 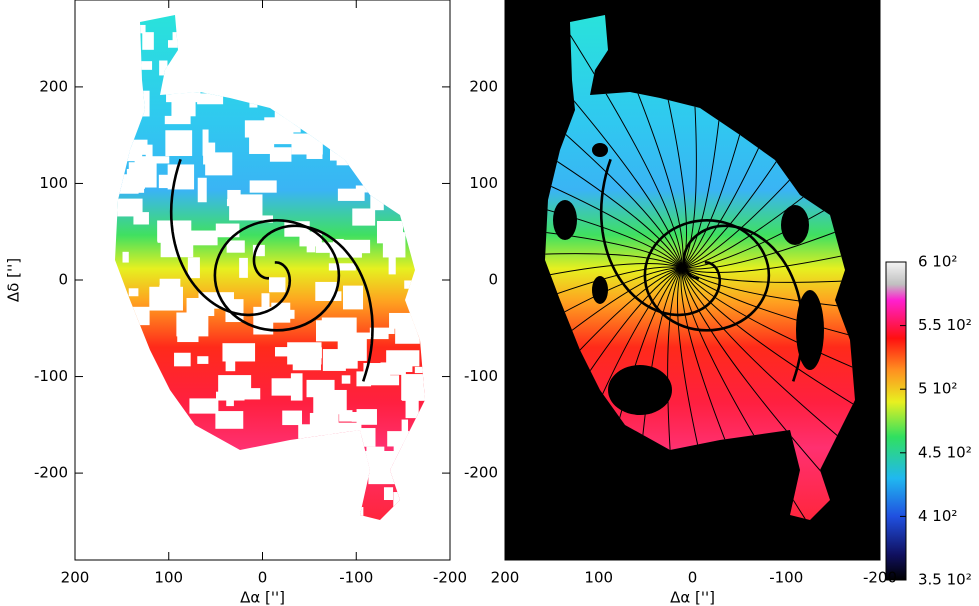 I want to click on colorbar-tick-label: 4 10², so click(x=937, y=516).